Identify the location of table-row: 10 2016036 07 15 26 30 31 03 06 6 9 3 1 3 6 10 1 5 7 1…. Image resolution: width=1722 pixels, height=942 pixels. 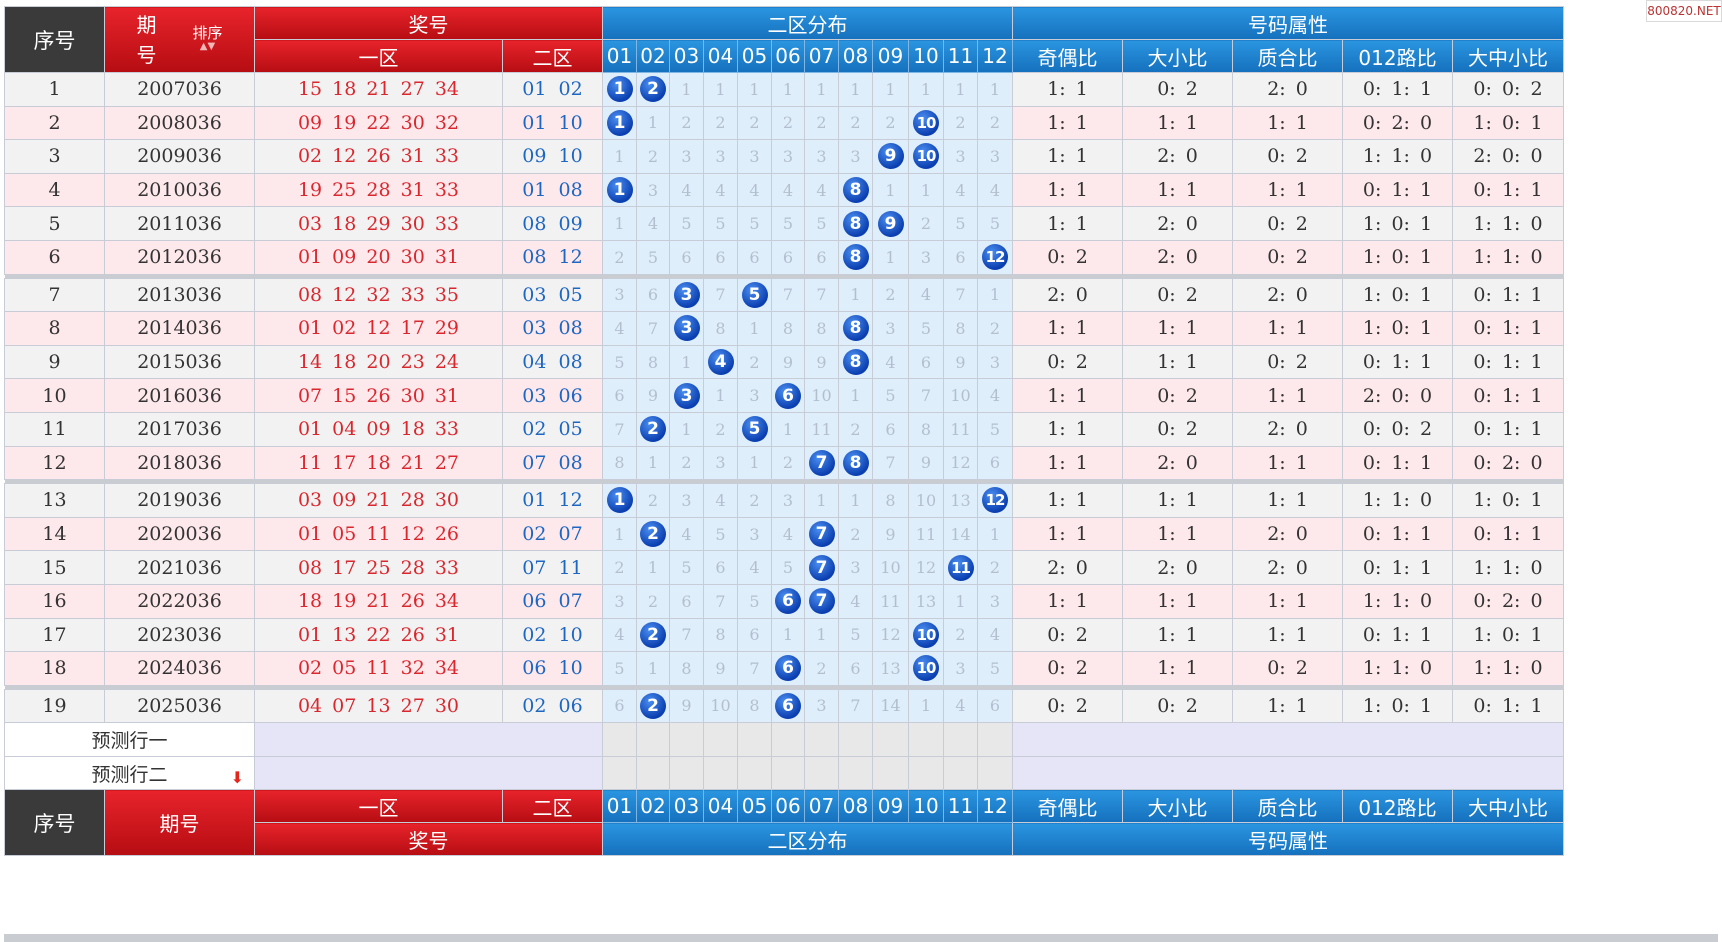
(784, 395).